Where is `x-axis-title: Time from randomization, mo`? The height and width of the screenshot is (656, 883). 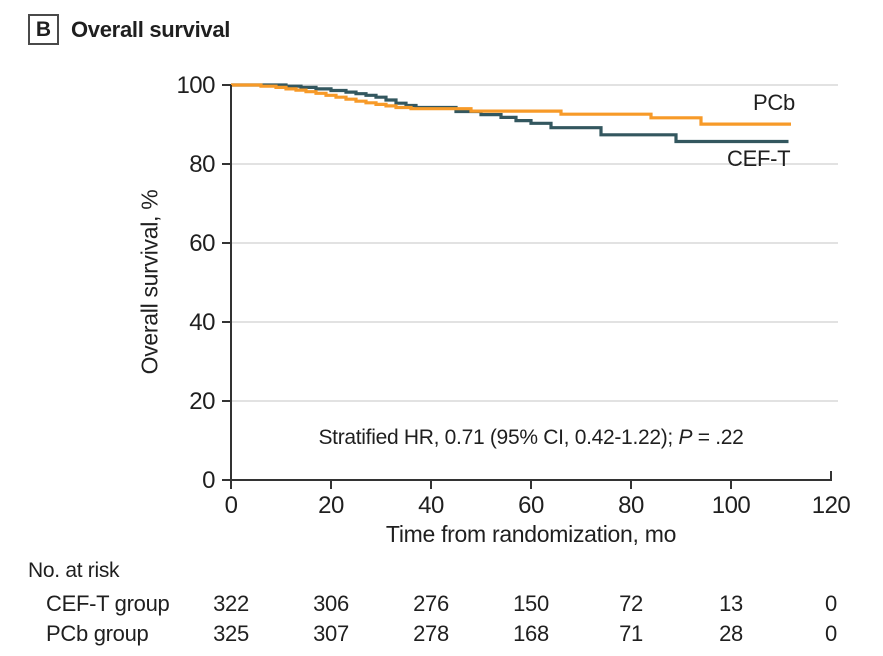
x-axis-title: Time from randomization, mo is located at coordinates (531, 534).